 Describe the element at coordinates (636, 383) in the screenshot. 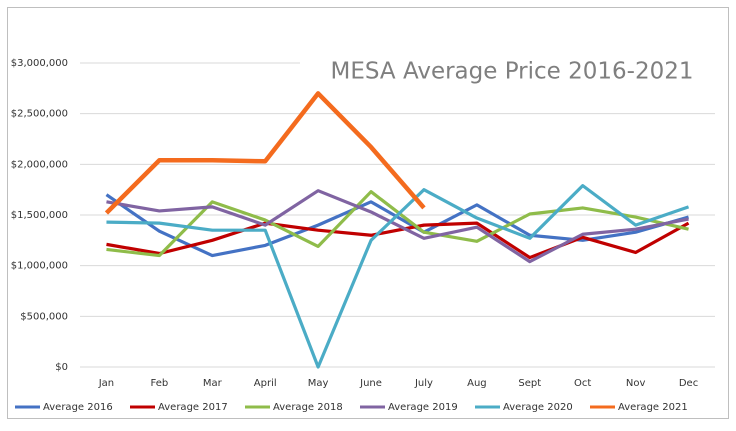

I see `x-tick-label: Nov` at that location.